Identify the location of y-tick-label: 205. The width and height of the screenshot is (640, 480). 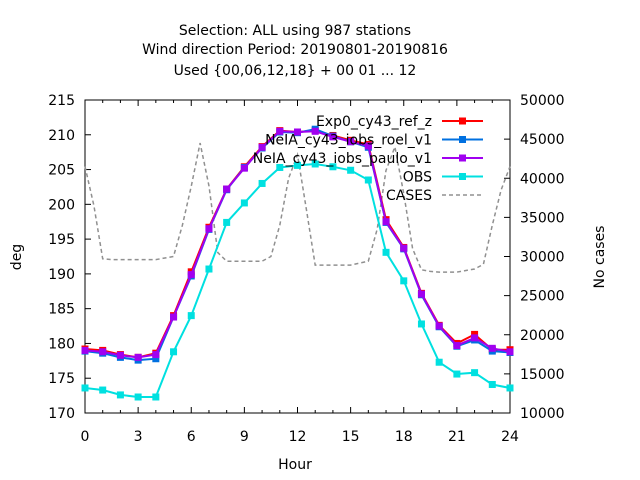
(61, 171).